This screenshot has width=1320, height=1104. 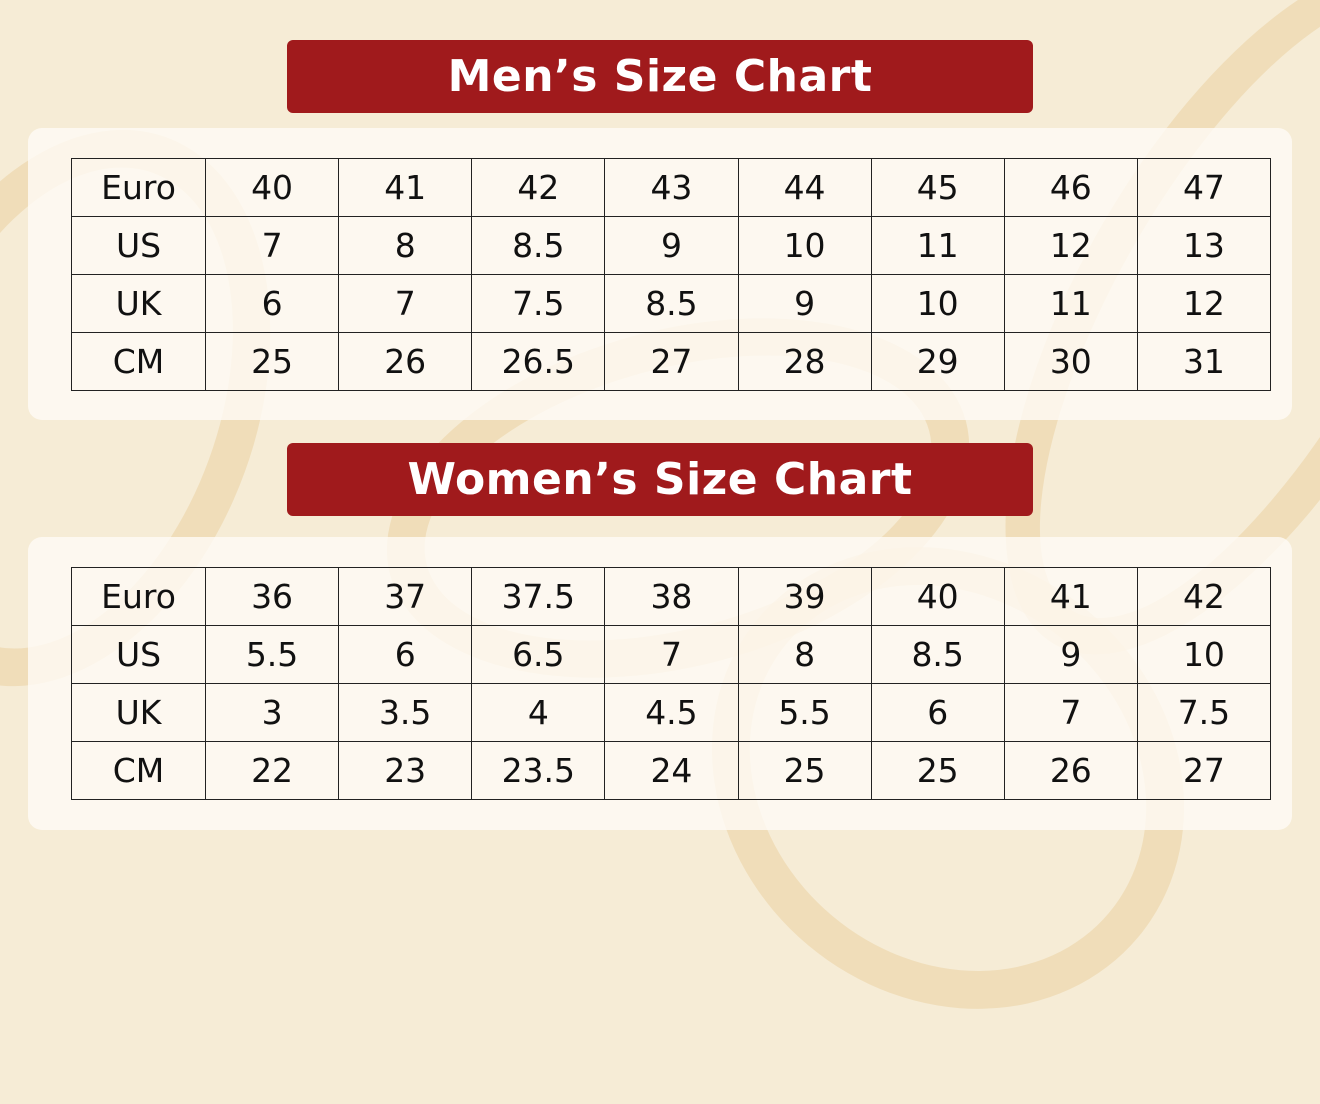 What do you see at coordinates (405, 596) in the screenshot?
I see `size-cell: 37` at bounding box center [405, 596].